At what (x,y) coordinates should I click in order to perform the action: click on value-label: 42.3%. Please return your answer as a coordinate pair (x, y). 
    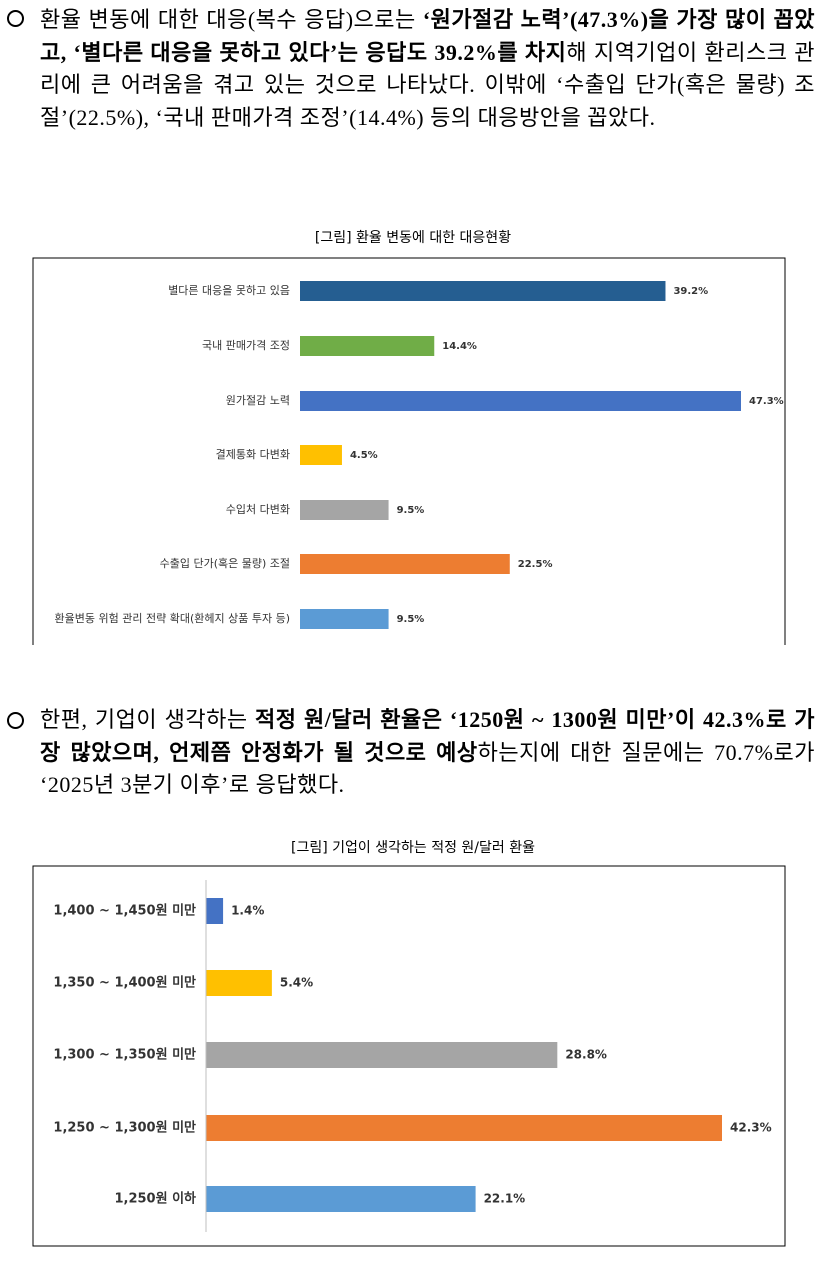
    Looking at the image, I should click on (751, 1128).